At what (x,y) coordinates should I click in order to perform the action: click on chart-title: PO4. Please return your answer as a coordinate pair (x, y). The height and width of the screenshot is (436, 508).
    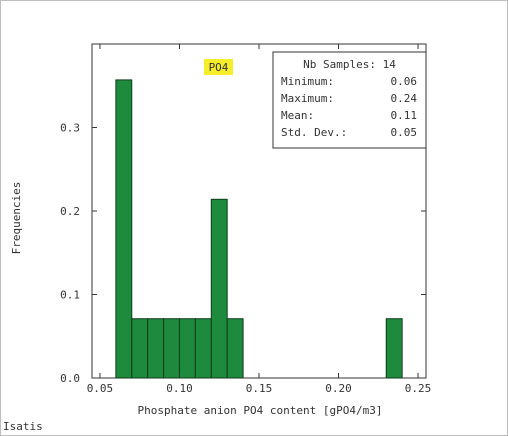
    Looking at the image, I should click on (219, 67).